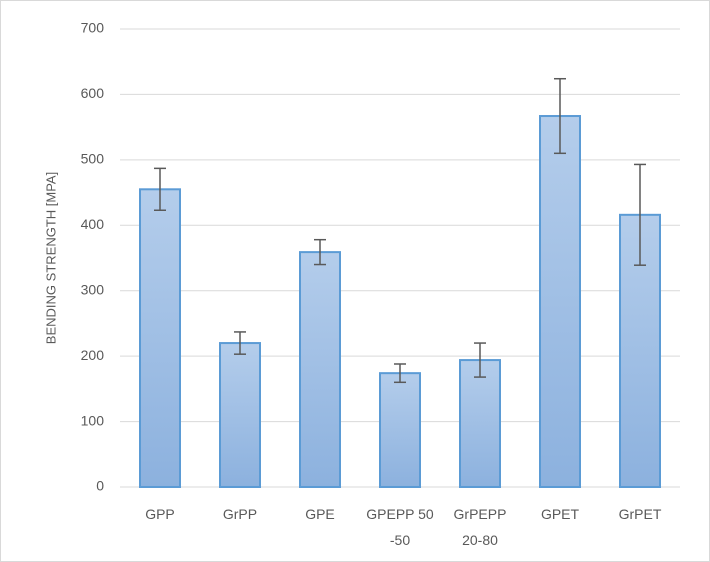 This screenshot has height=562, width=710. Describe the element at coordinates (93, 93) in the screenshot. I see `y-tick-label: 600` at that location.